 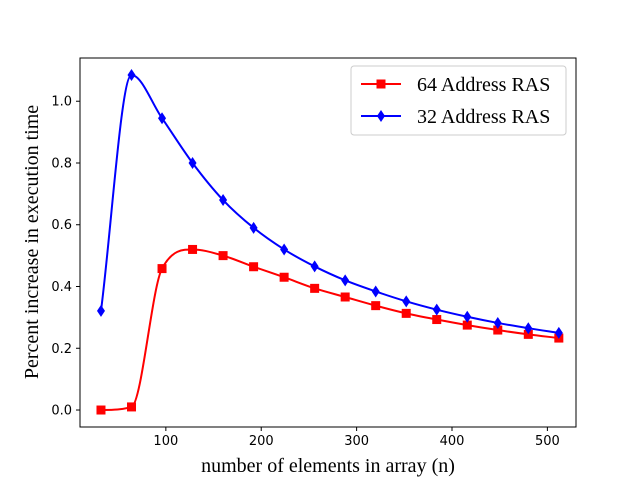 I want to click on legend-marker-32-address-ras, so click(x=381, y=116).